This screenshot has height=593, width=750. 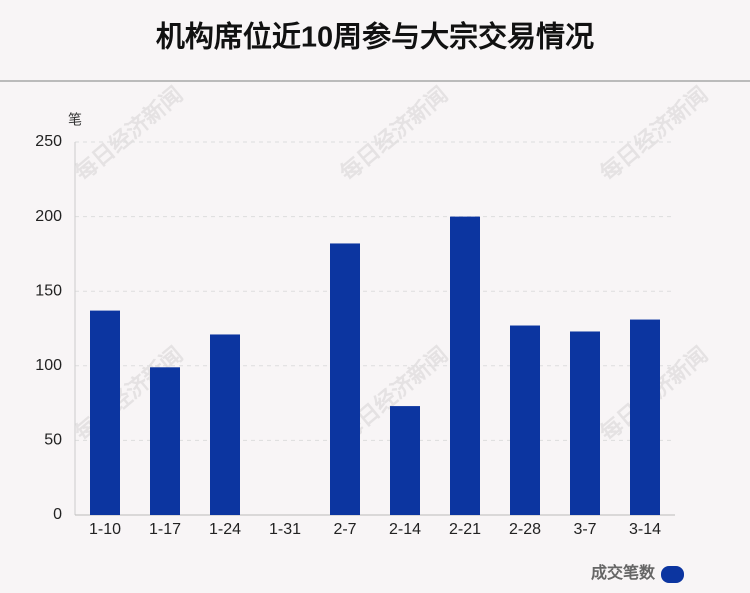 What do you see at coordinates (375, 37) in the screenshot?
I see `chart-title: 机构席位近10周参与大宗交易情况` at bounding box center [375, 37].